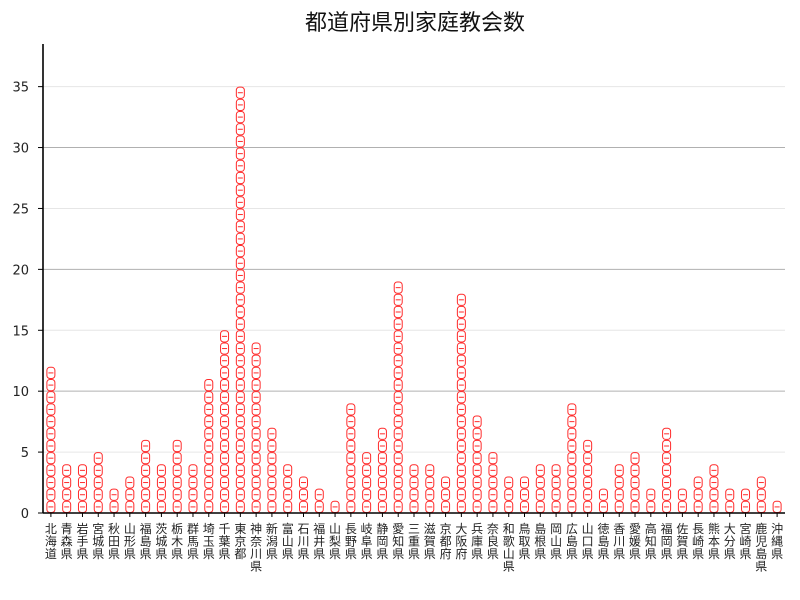 Image resolution: width=800 pixels, height=600 pixels. Describe the element at coordinates (446, 529) in the screenshot. I see `x-tick-label-char: 京` at that location.